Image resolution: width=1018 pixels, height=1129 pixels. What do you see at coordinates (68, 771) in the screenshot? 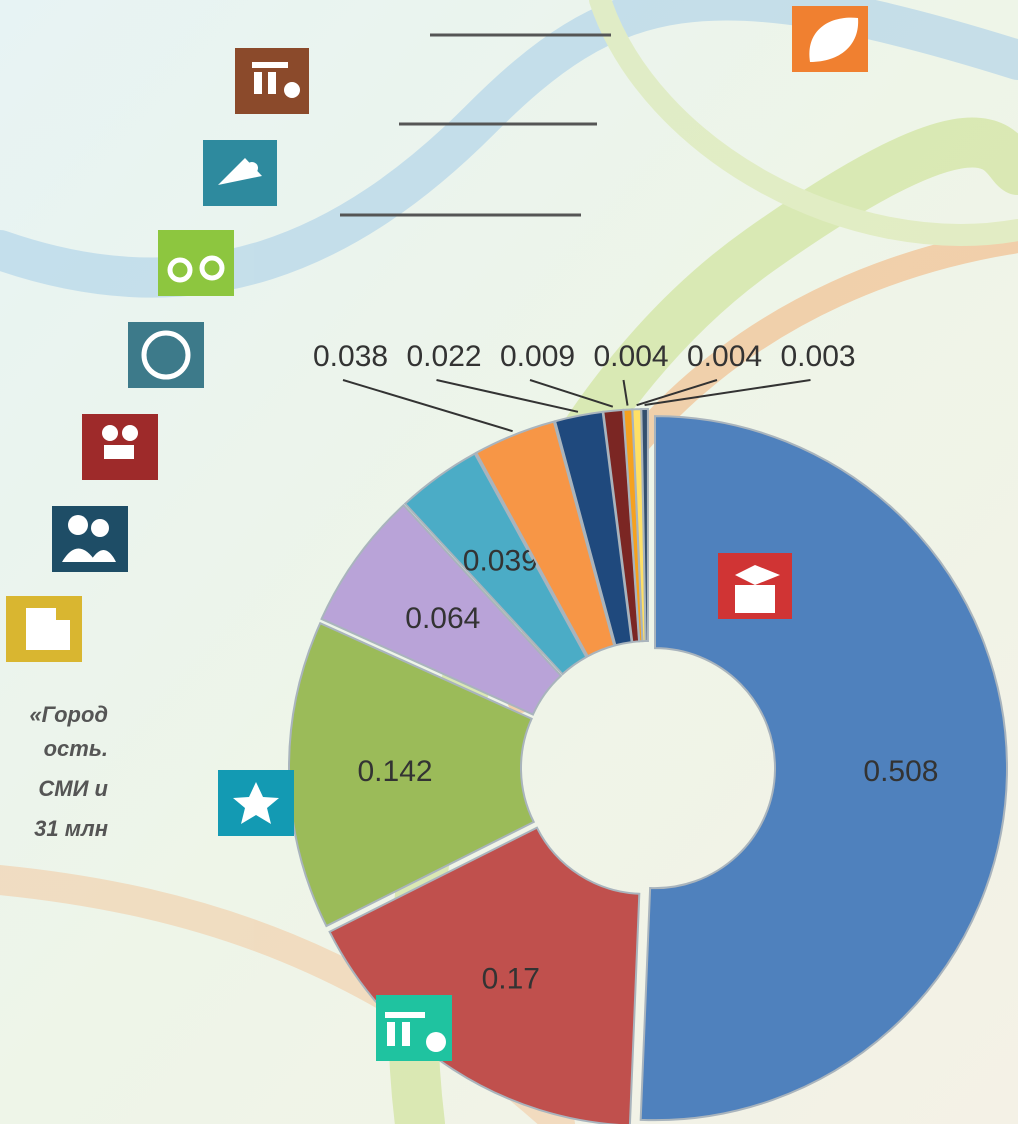
I see `caption: «Город ость. СМИ и 31 млн` at bounding box center [68, 771].